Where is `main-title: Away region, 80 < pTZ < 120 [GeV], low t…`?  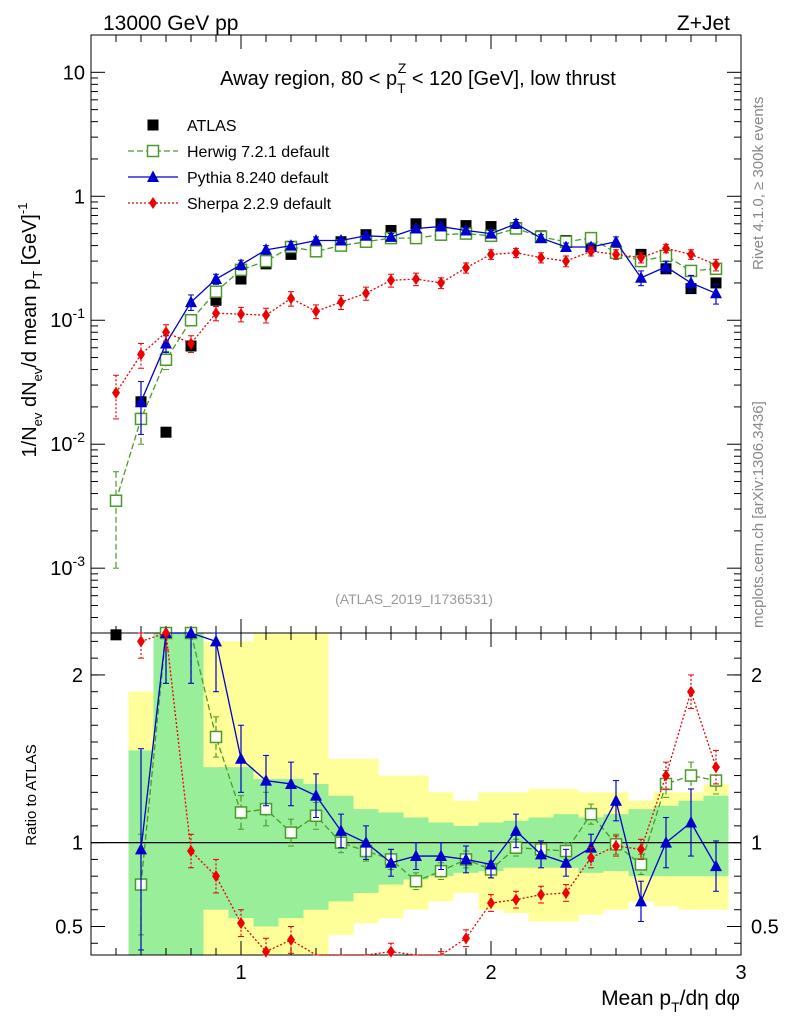
main-title: Away region, 80 < pTZ < 120 [GeV], low t… is located at coordinates (418, 78).